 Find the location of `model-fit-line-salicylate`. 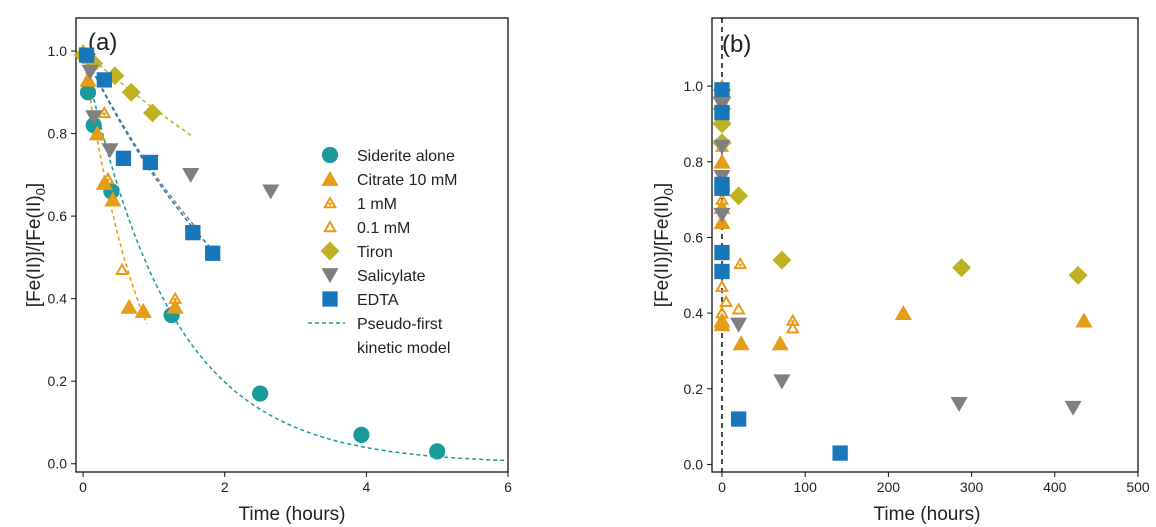

model-fit-line-salicylate is located at coordinates (139, 139).